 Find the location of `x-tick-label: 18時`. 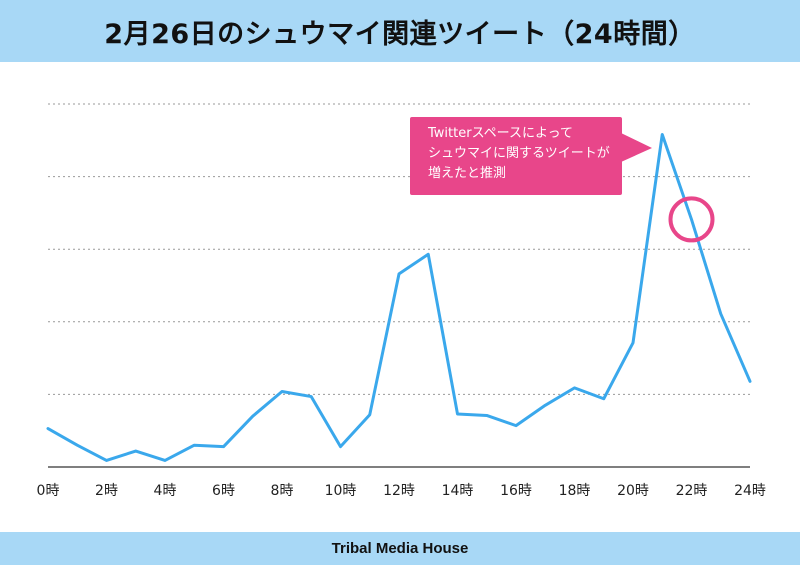

x-tick-label: 18時 is located at coordinates (575, 491).